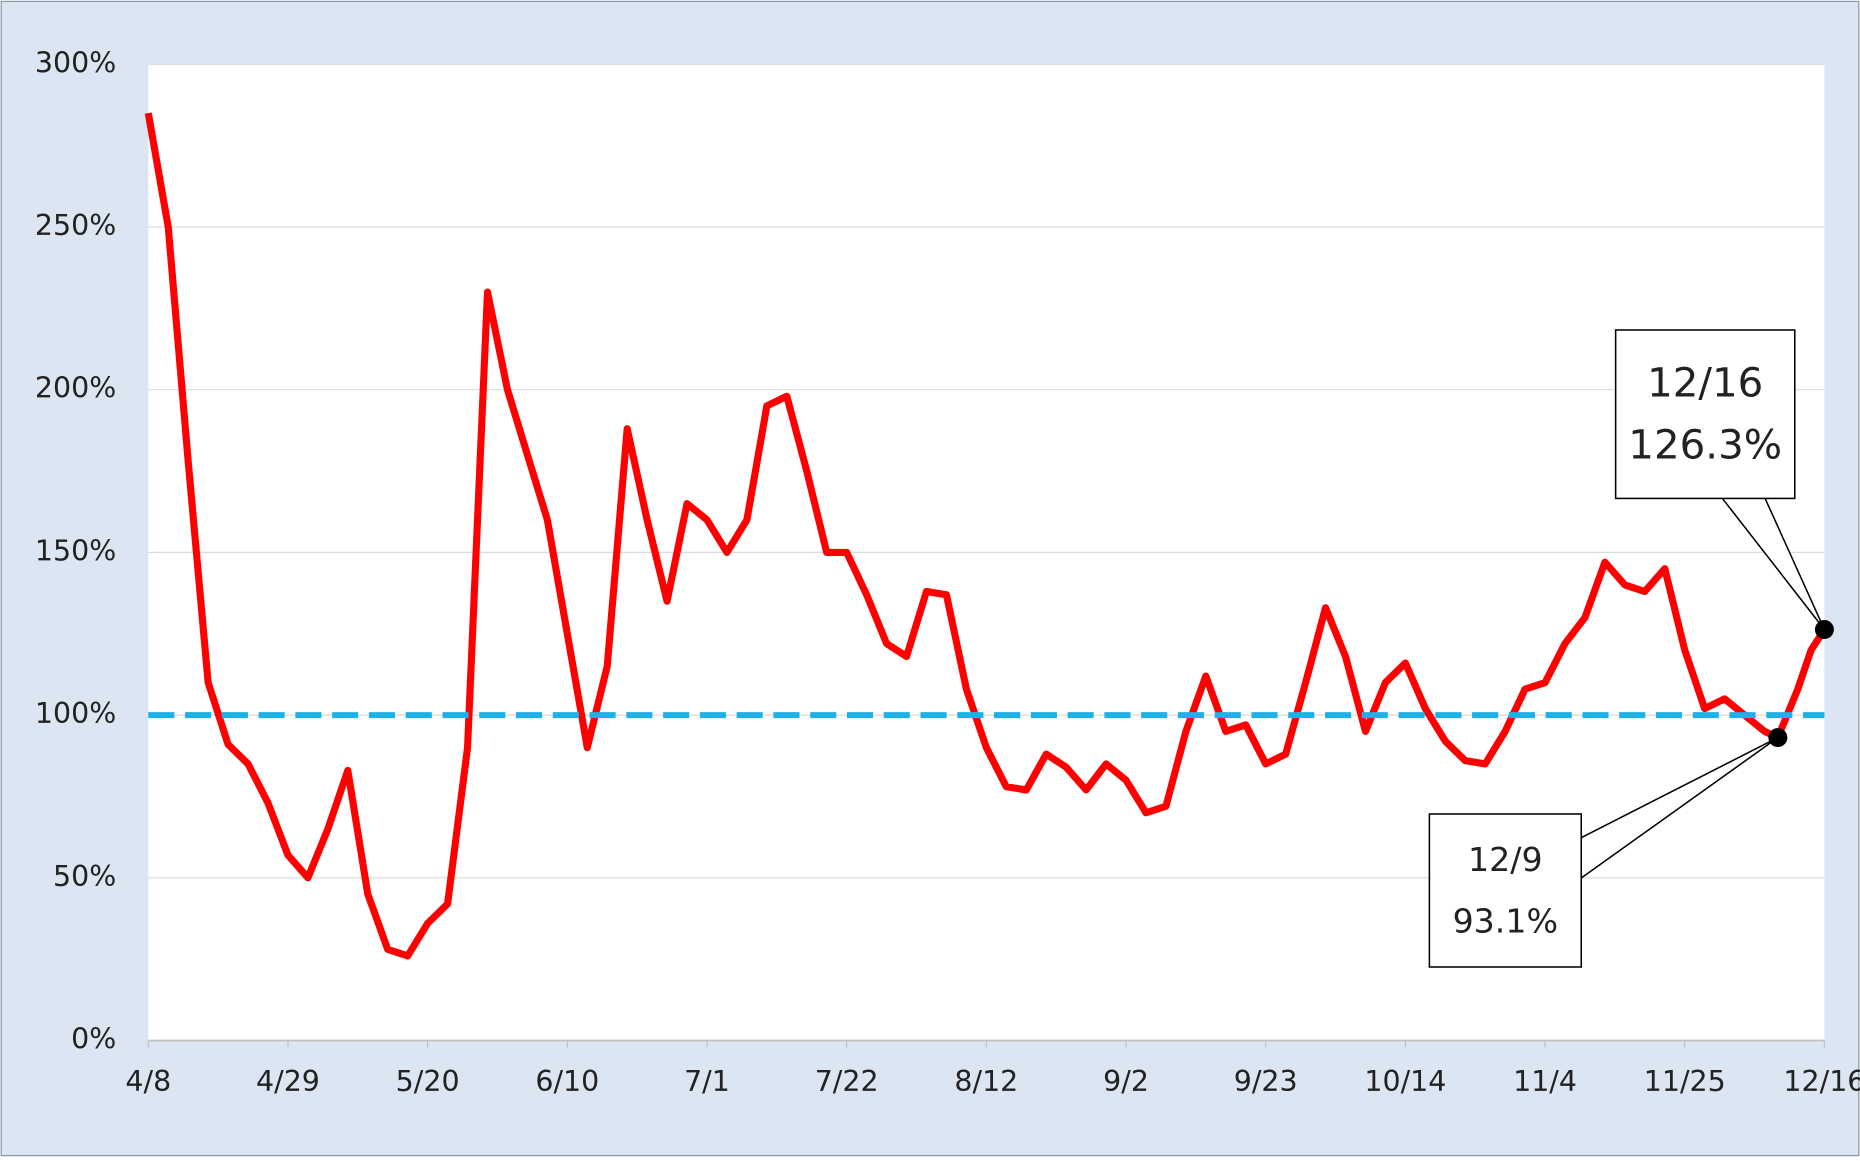 Image resolution: width=1860 pixels, height=1161 pixels. What do you see at coordinates (75, 713) in the screenshot?
I see `y-tick-label: 100%` at bounding box center [75, 713].